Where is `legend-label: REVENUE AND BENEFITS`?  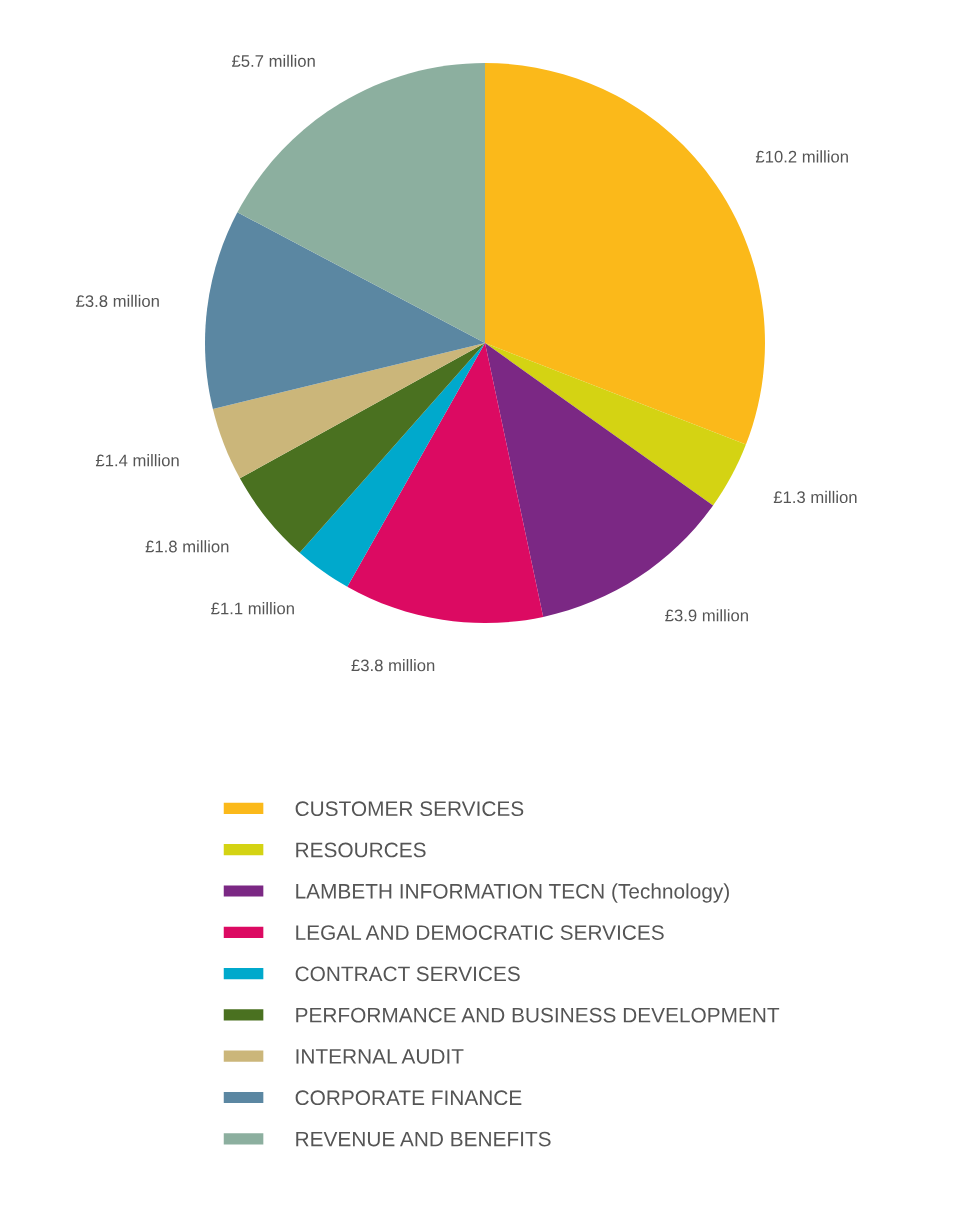 legend-label: REVENUE AND BENEFITS is located at coordinates (423, 1139).